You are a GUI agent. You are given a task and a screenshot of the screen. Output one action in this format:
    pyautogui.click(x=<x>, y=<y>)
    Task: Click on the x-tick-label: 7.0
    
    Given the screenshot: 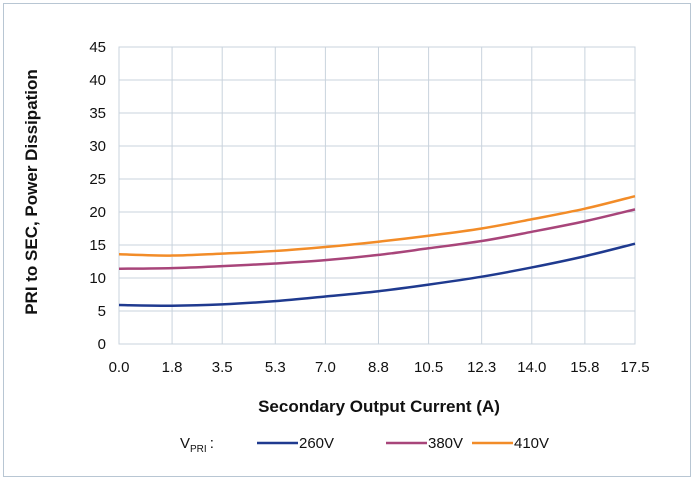 What is the action you would take?
    pyautogui.click(x=325, y=367)
    